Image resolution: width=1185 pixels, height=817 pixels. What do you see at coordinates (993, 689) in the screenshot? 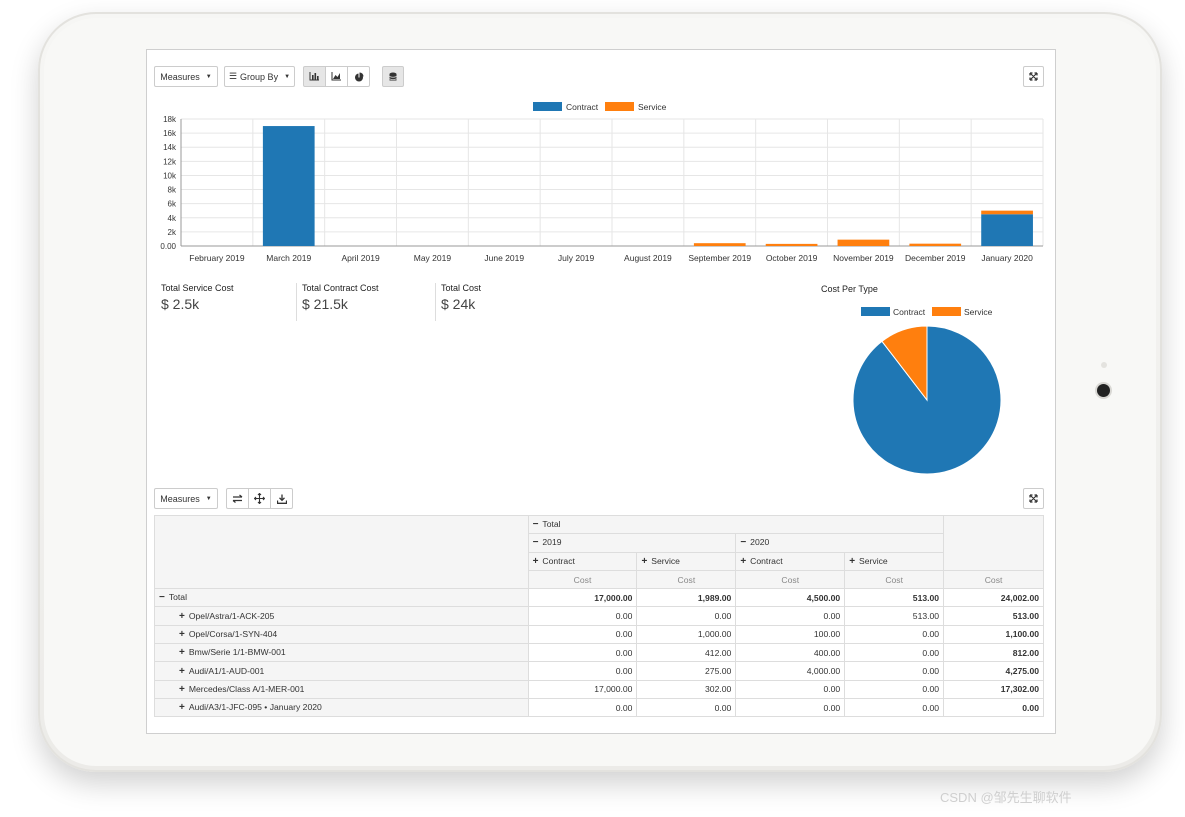
I see `pivot-cell-total: 17,302.00` at bounding box center [993, 689].